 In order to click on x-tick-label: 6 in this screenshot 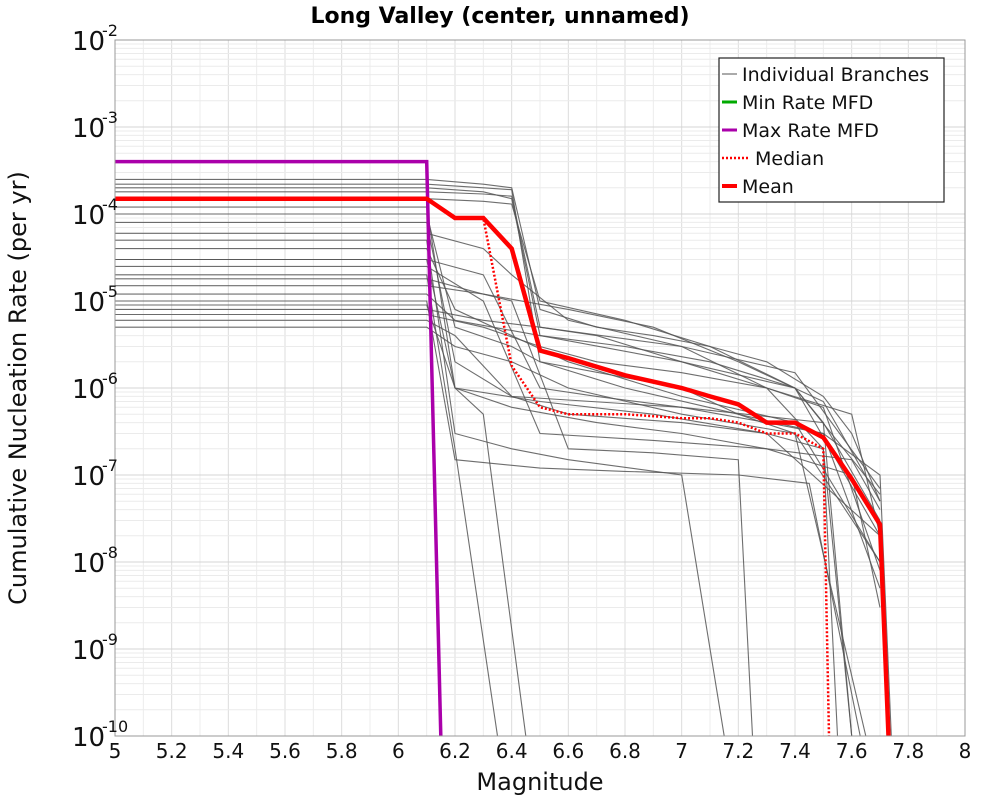, I will do `click(398, 751)`.